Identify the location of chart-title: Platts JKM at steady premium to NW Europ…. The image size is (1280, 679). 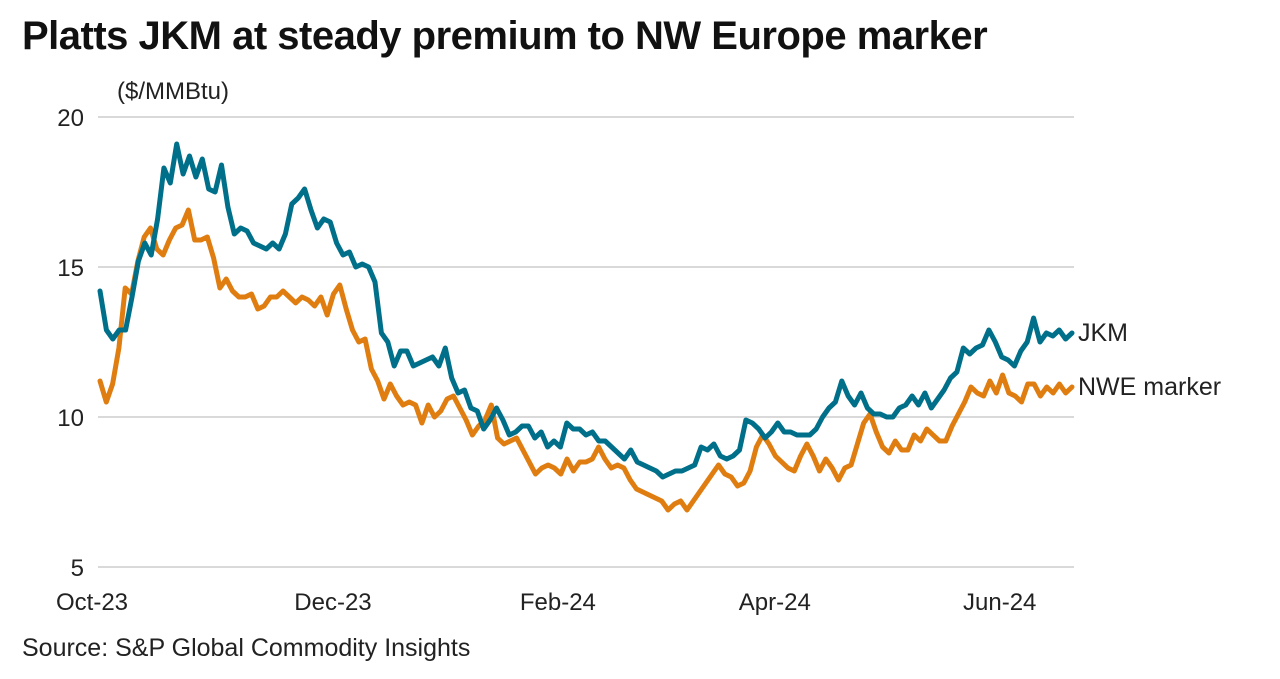
(505, 36).